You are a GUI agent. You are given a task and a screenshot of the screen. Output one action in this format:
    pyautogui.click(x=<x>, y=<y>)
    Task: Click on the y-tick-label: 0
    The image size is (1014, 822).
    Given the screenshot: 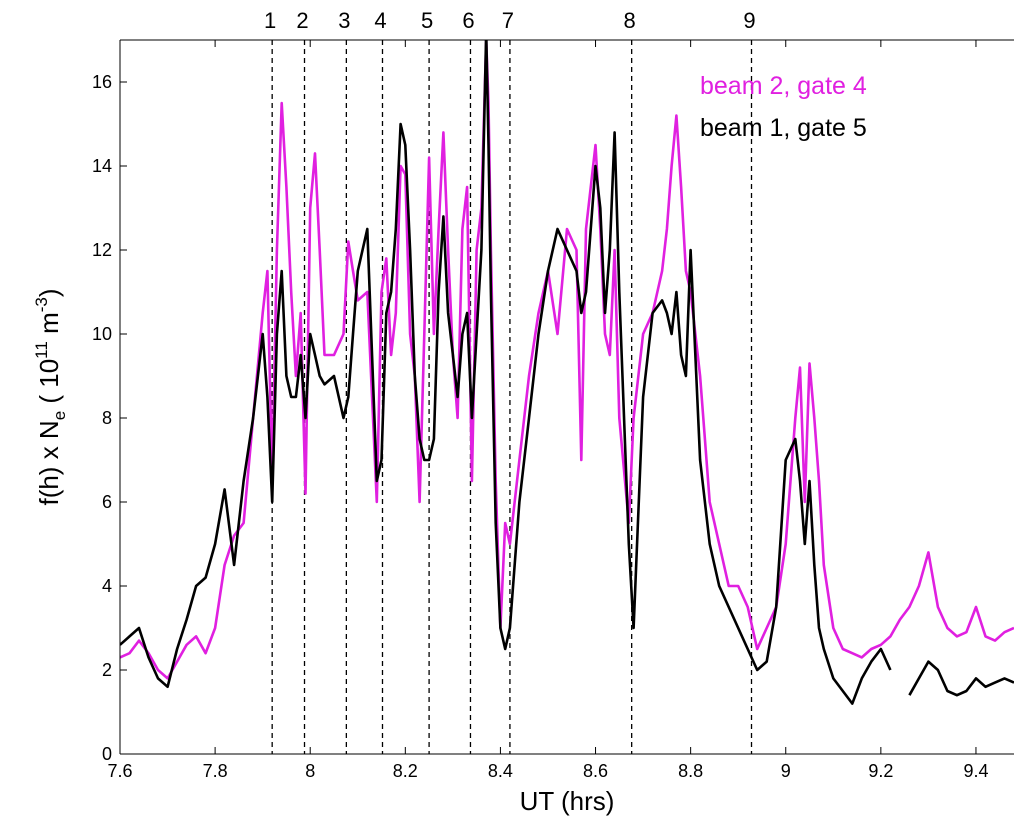 What is the action you would take?
    pyautogui.click(x=107, y=754)
    